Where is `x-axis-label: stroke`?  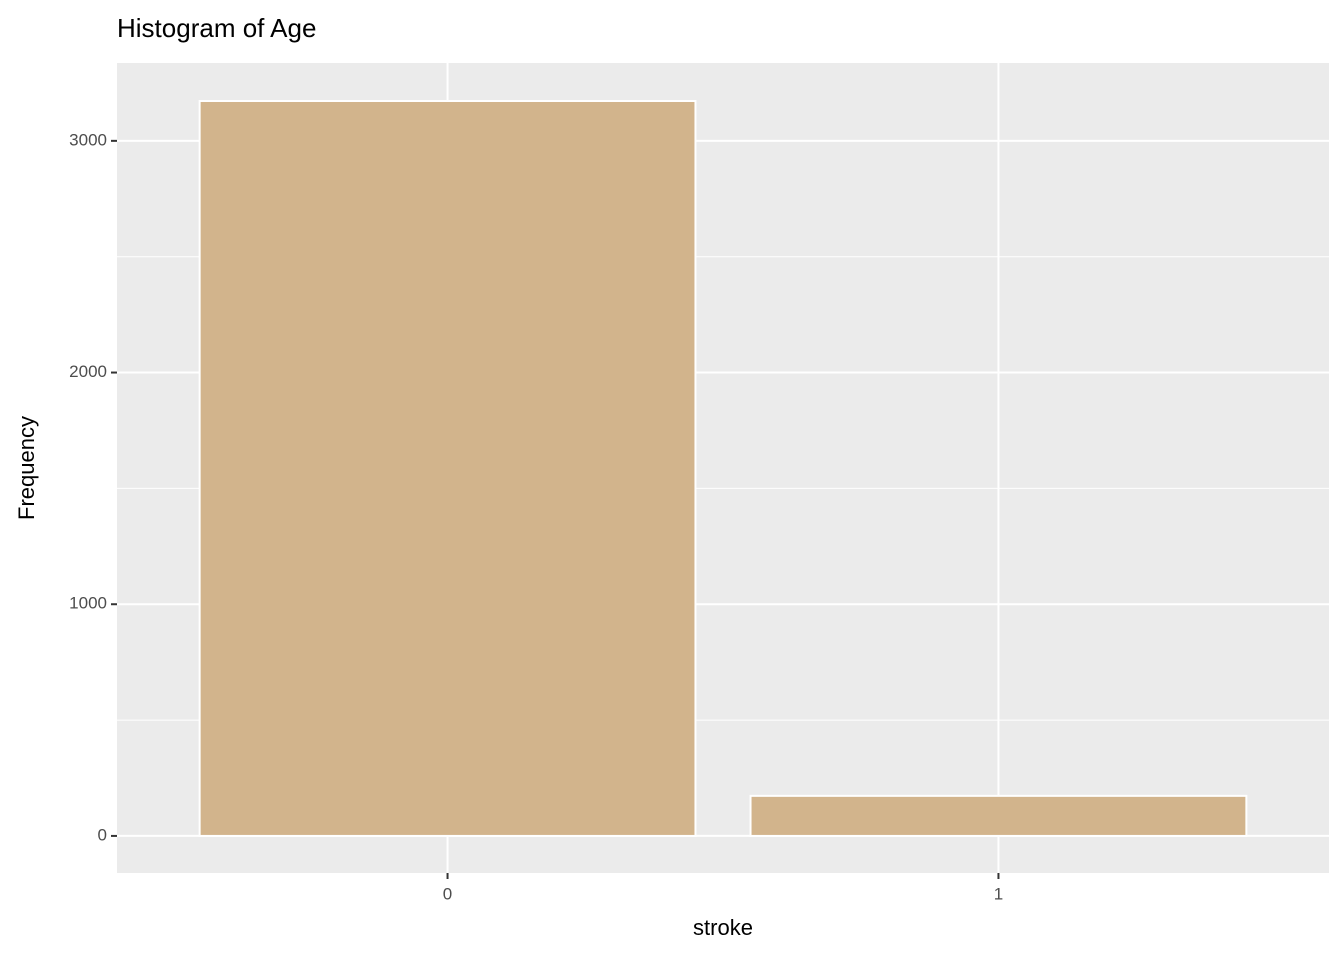 x-axis-label: stroke is located at coordinates (723, 927).